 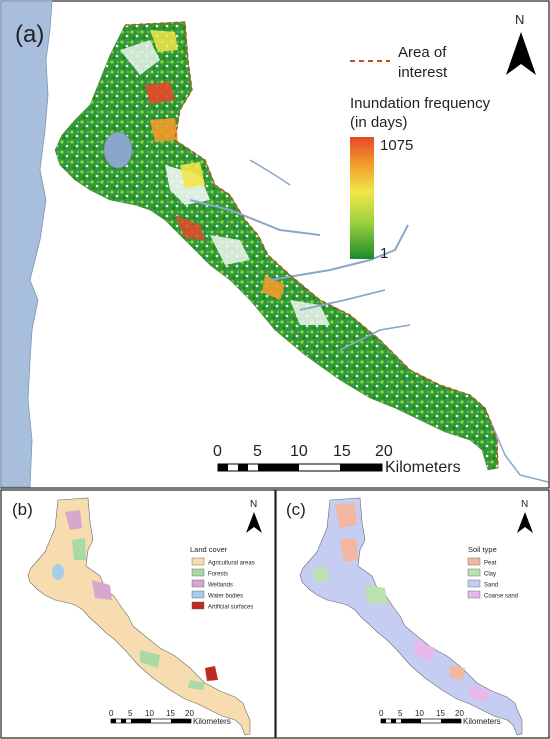 What do you see at coordinates (379, 122) in the screenshot?
I see `freq-legend-title-2: (in days)` at bounding box center [379, 122].